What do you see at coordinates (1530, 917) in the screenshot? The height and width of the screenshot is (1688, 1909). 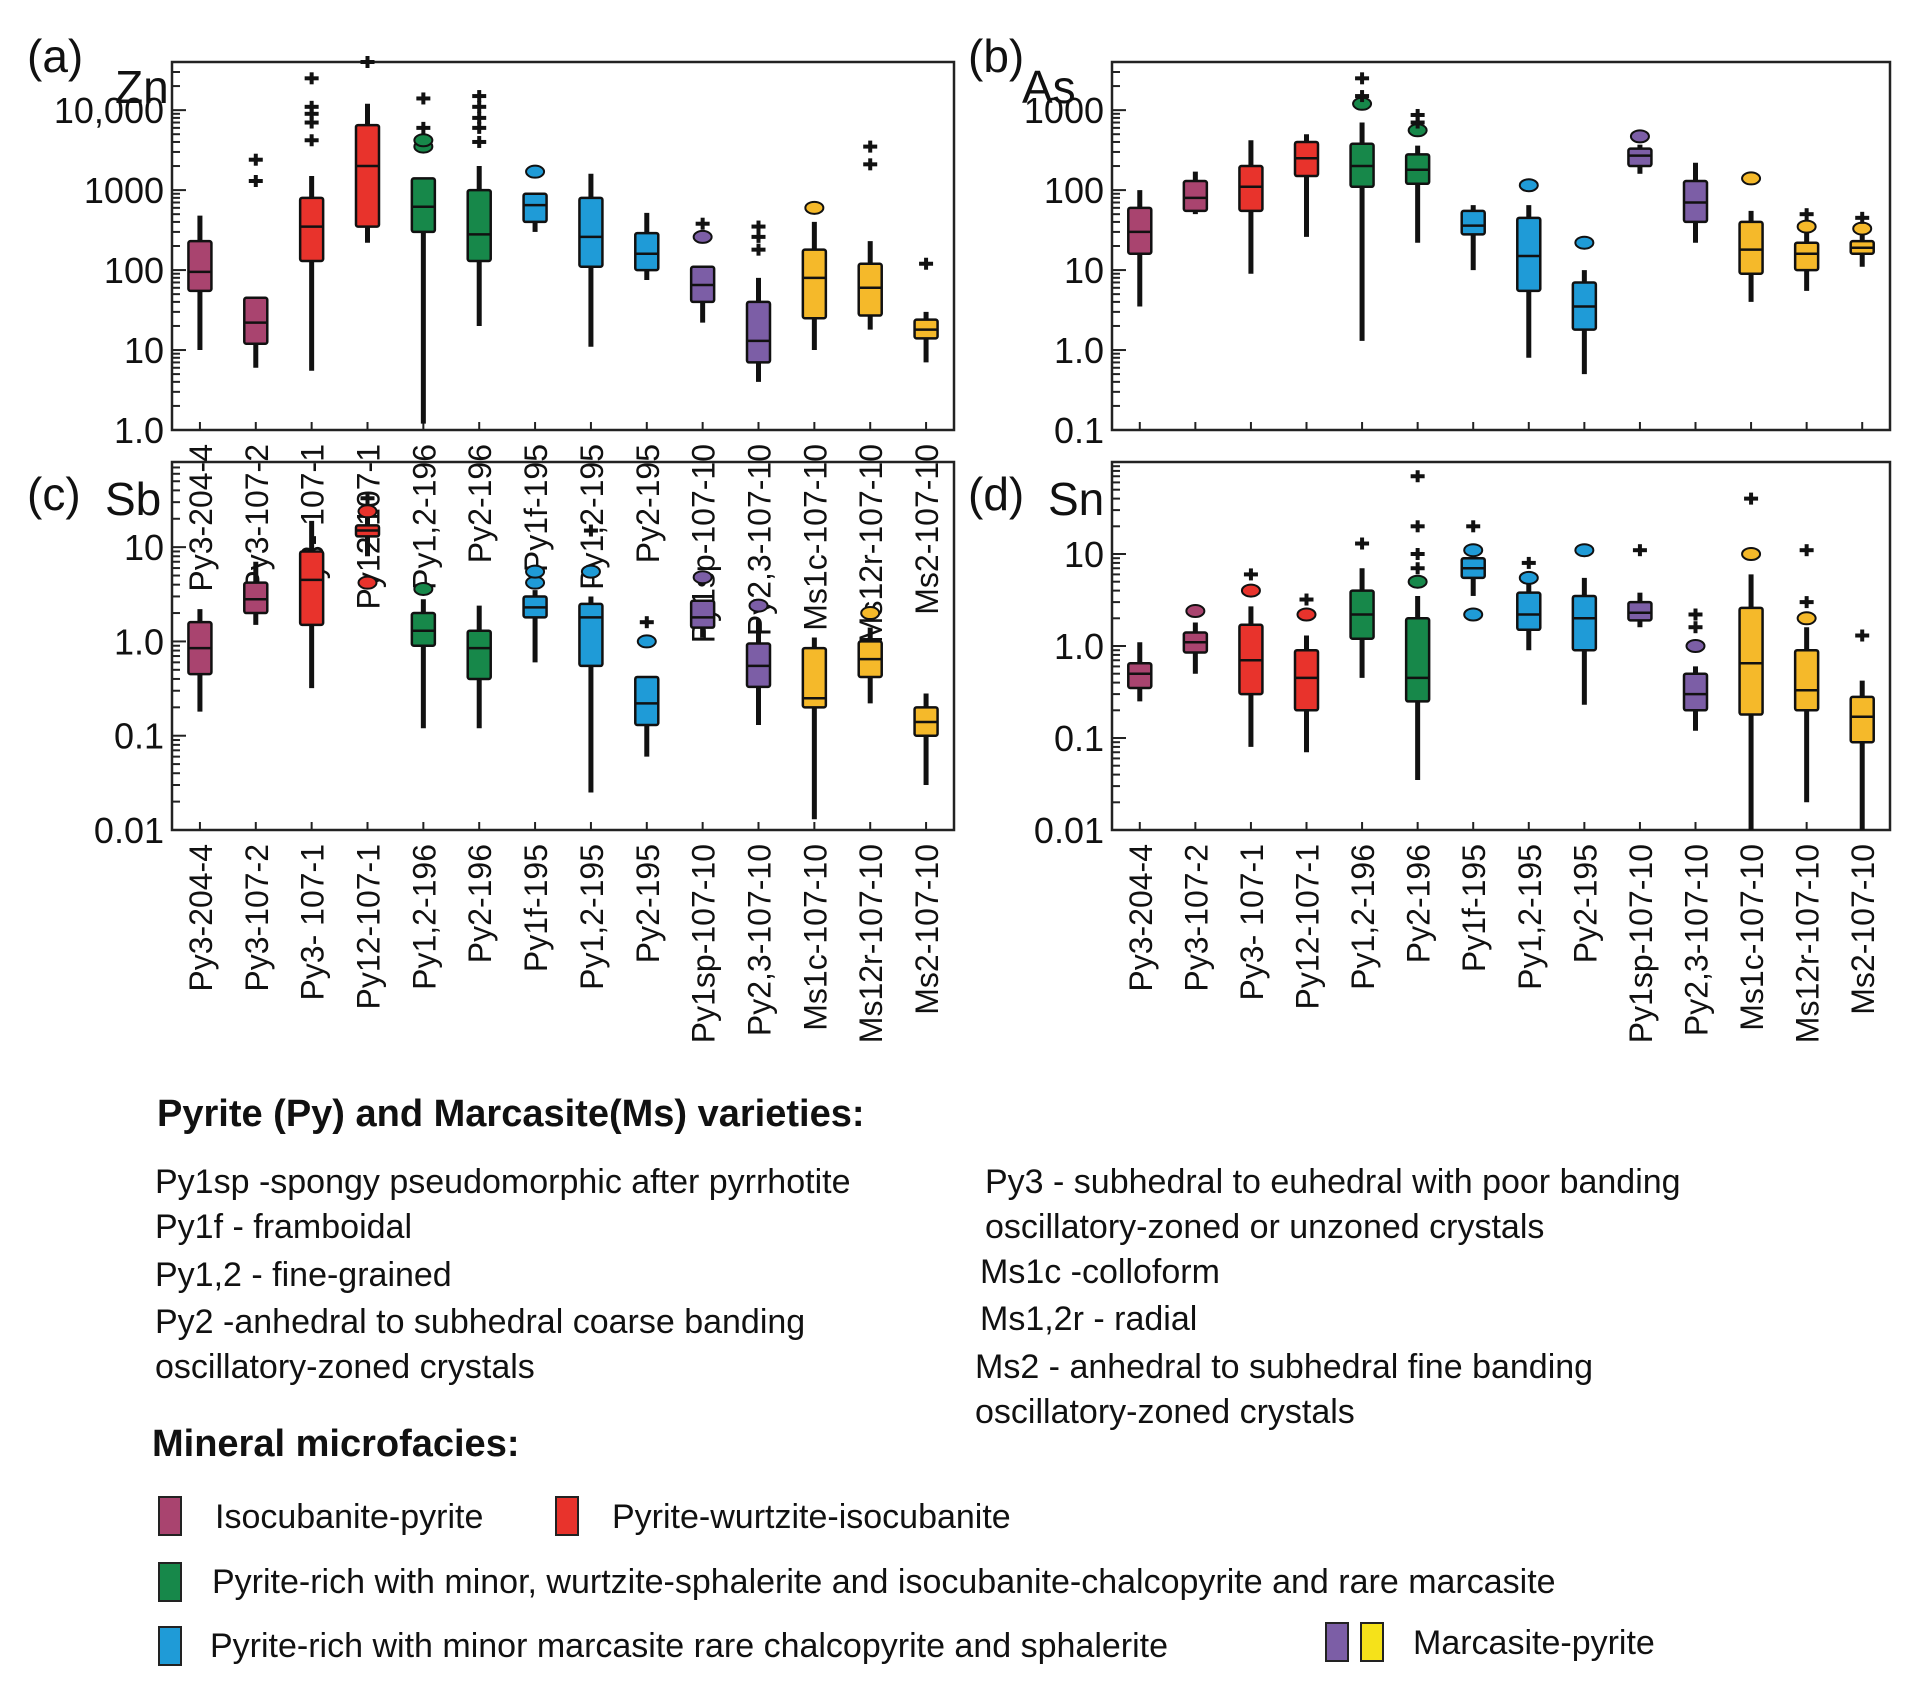 I see `category-label: Py1,2-195` at bounding box center [1530, 917].